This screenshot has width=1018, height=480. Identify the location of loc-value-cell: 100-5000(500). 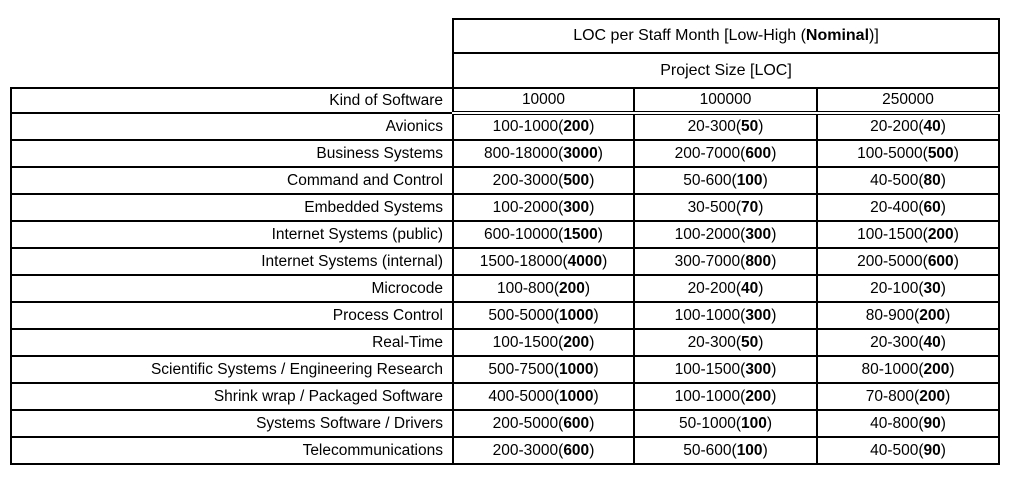
(908, 153).